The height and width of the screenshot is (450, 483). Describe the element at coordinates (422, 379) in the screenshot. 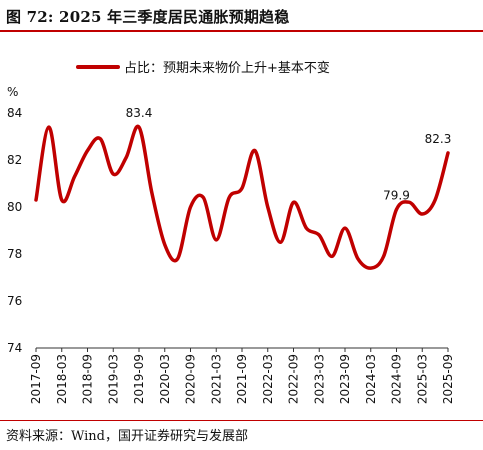

I see `x-tick-label: 2025-03` at that location.